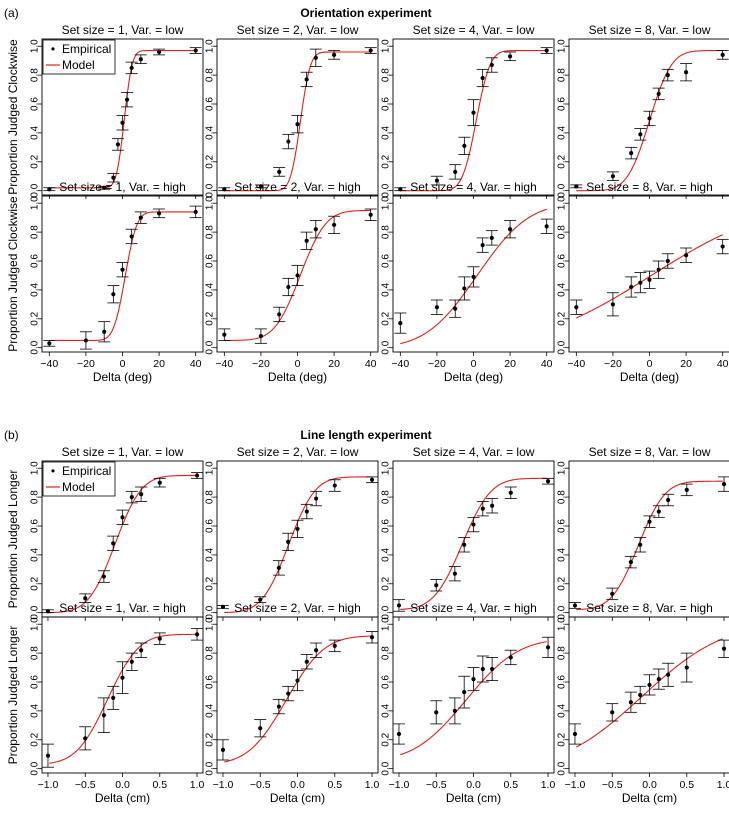 The image size is (729, 837). I want to click on panel-title: Set size = 1, Var. = high, so click(122, 608).